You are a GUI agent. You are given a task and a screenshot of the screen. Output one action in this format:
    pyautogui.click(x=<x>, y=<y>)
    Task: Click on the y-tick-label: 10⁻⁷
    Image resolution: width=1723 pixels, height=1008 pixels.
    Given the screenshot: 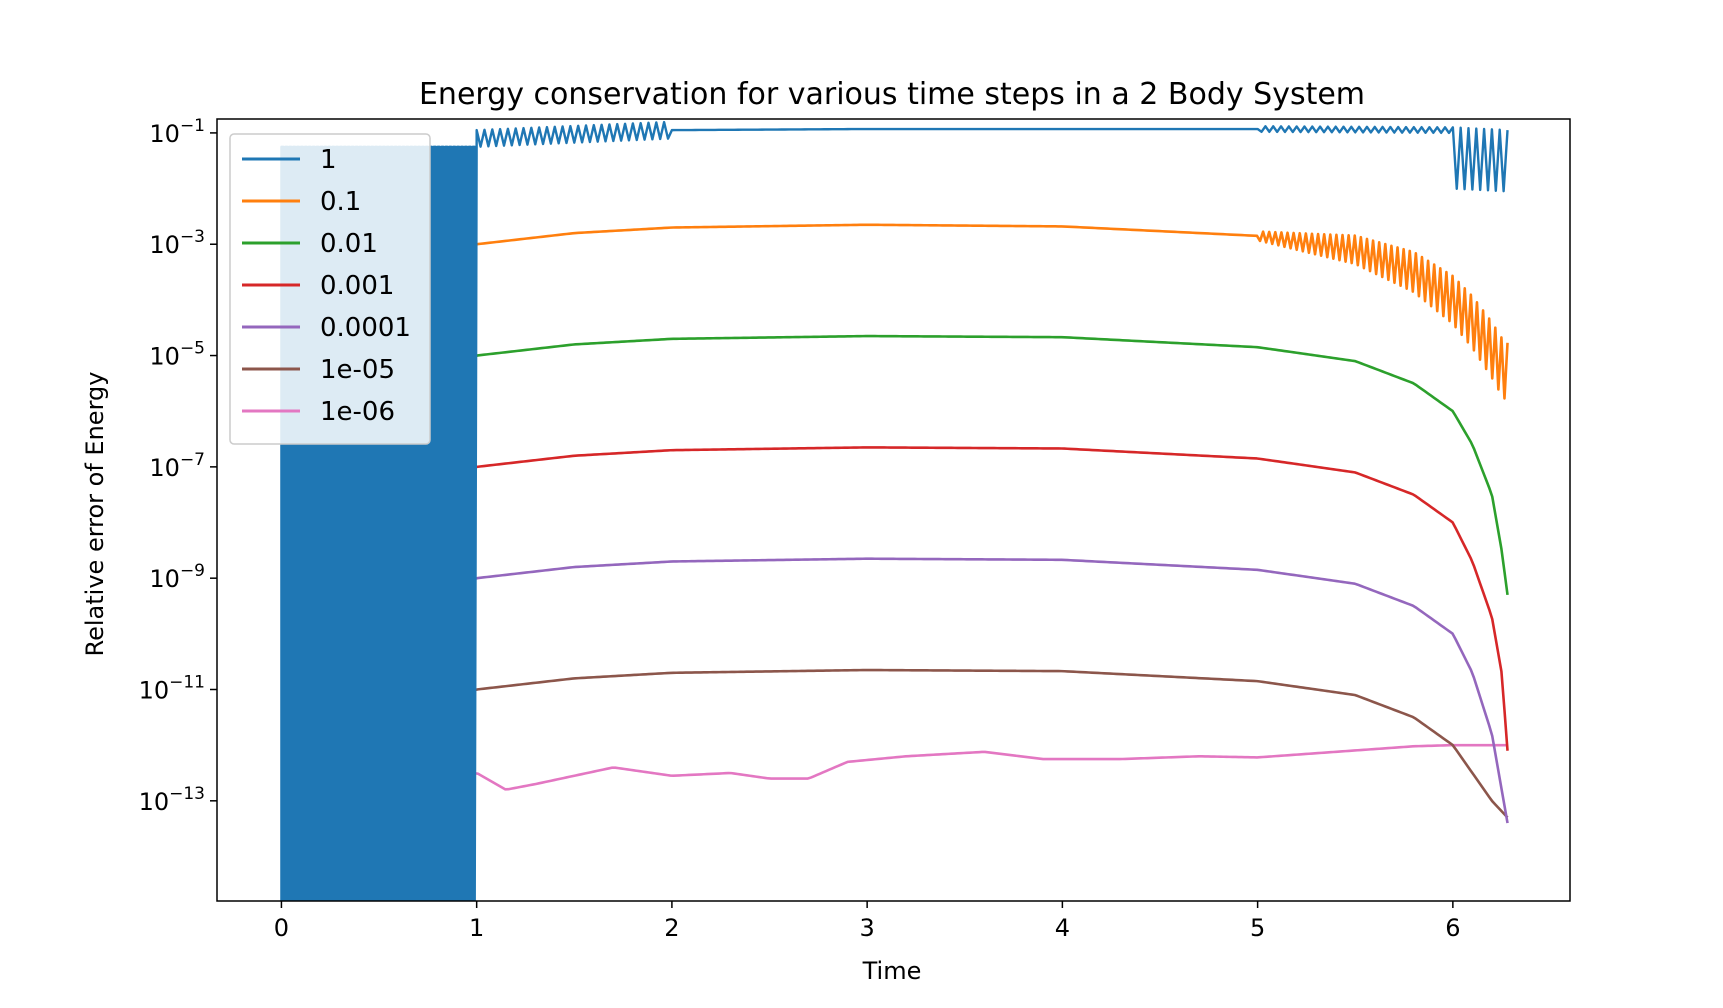 What is the action you would take?
    pyautogui.click(x=177, y=466)
    